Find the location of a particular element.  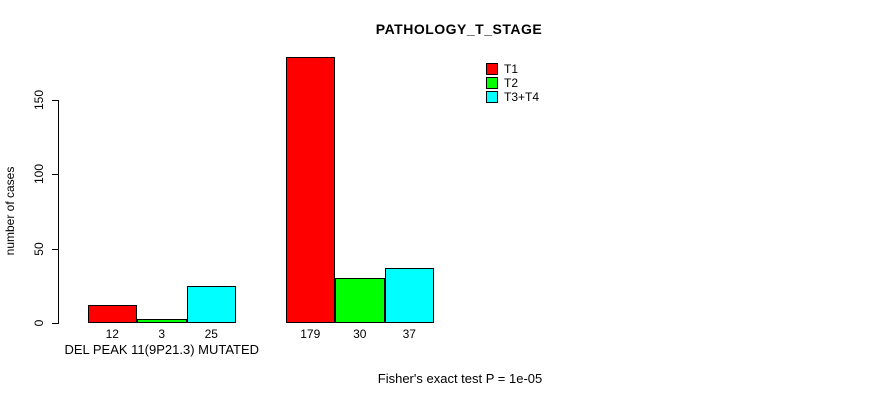

bar-value-label: 179 is located at coordinates (310, 334).